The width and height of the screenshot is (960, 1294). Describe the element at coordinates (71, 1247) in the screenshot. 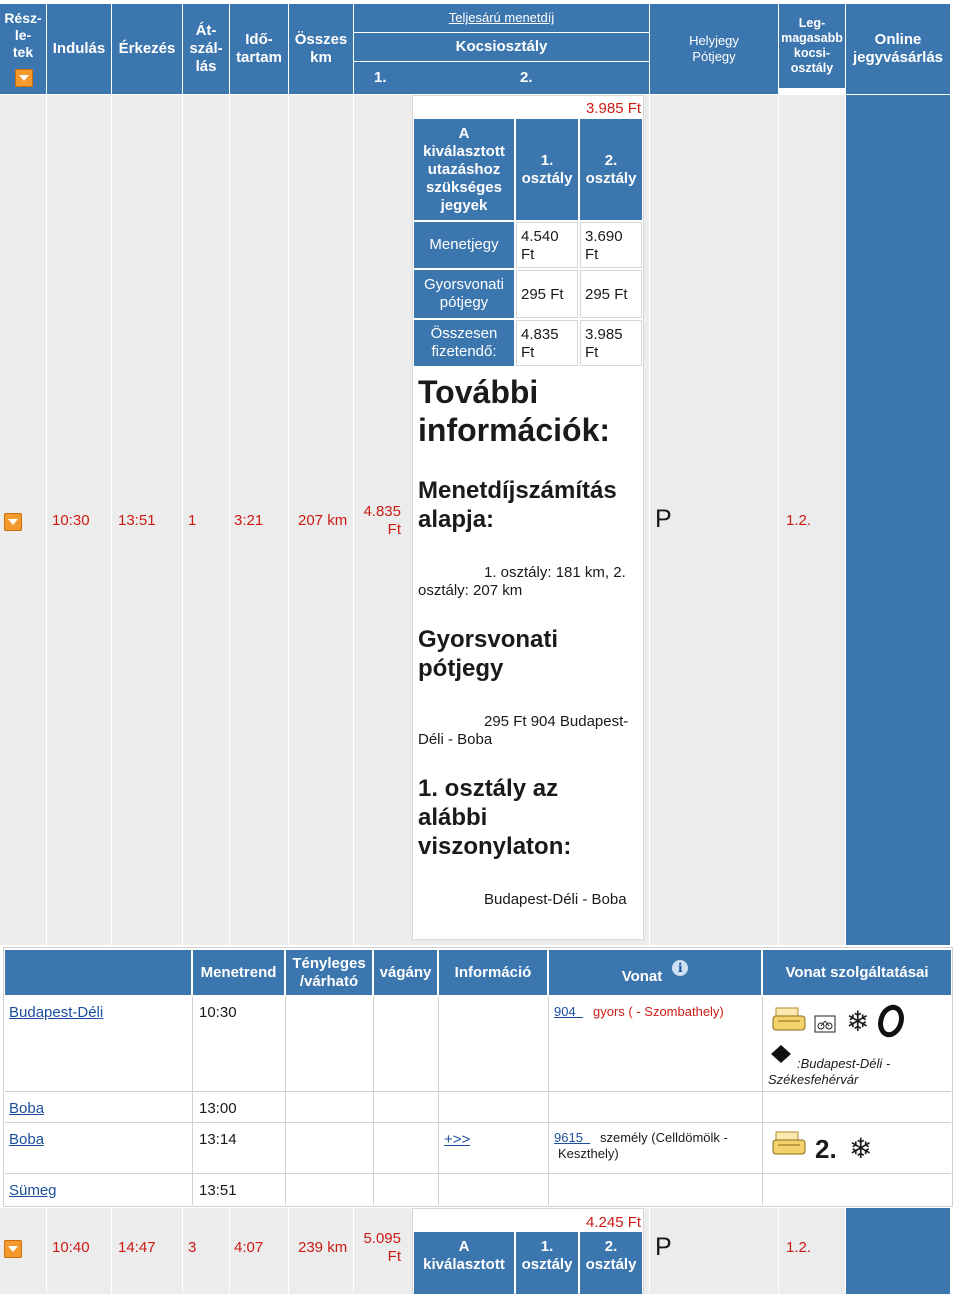

I see `row2-departure: 10:40` at that location.